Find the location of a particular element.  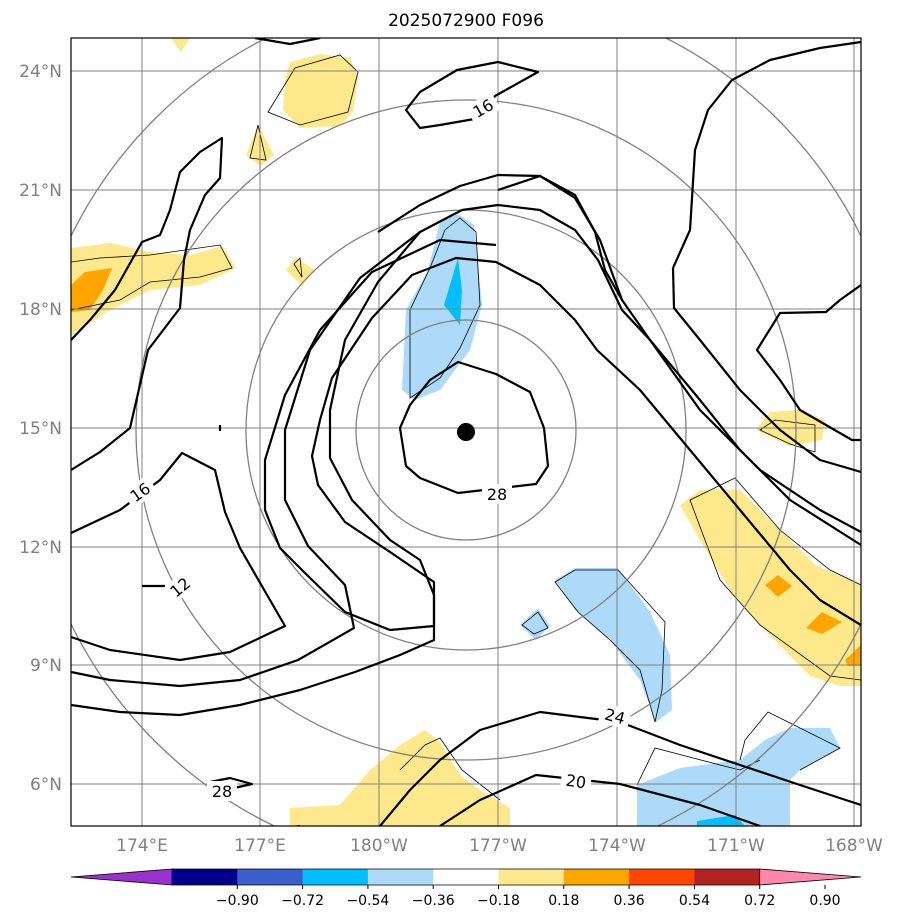

positive-shading-top-tip is located at coordinates (180, 45).